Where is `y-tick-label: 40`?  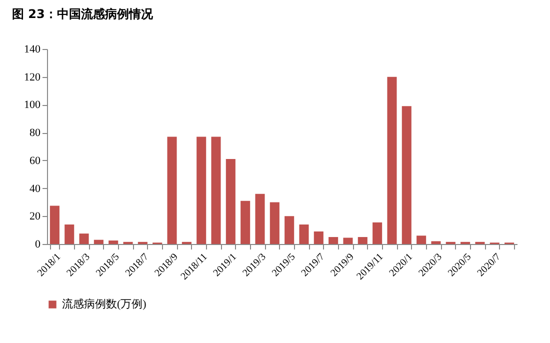 y-tick-label: 40 is located at coordinates (35, 188).